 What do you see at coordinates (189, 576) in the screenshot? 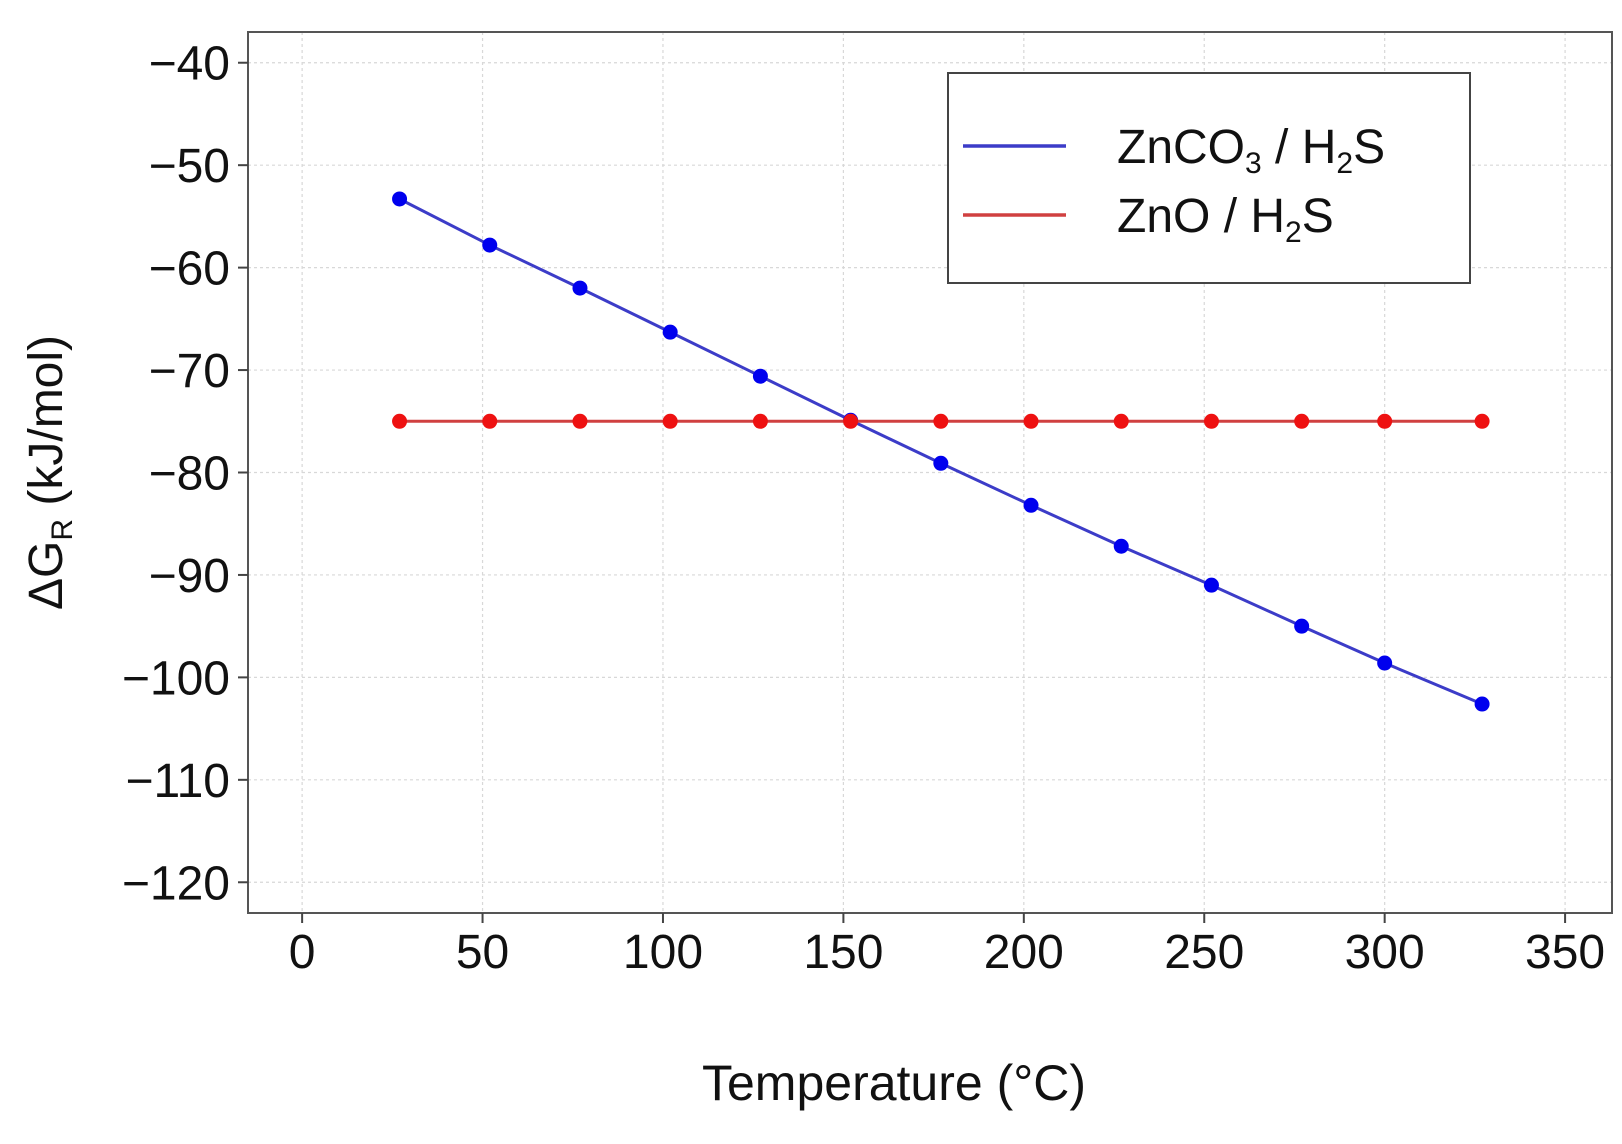
I see `y-tick-label: −90` at bounding box center [189, 576].